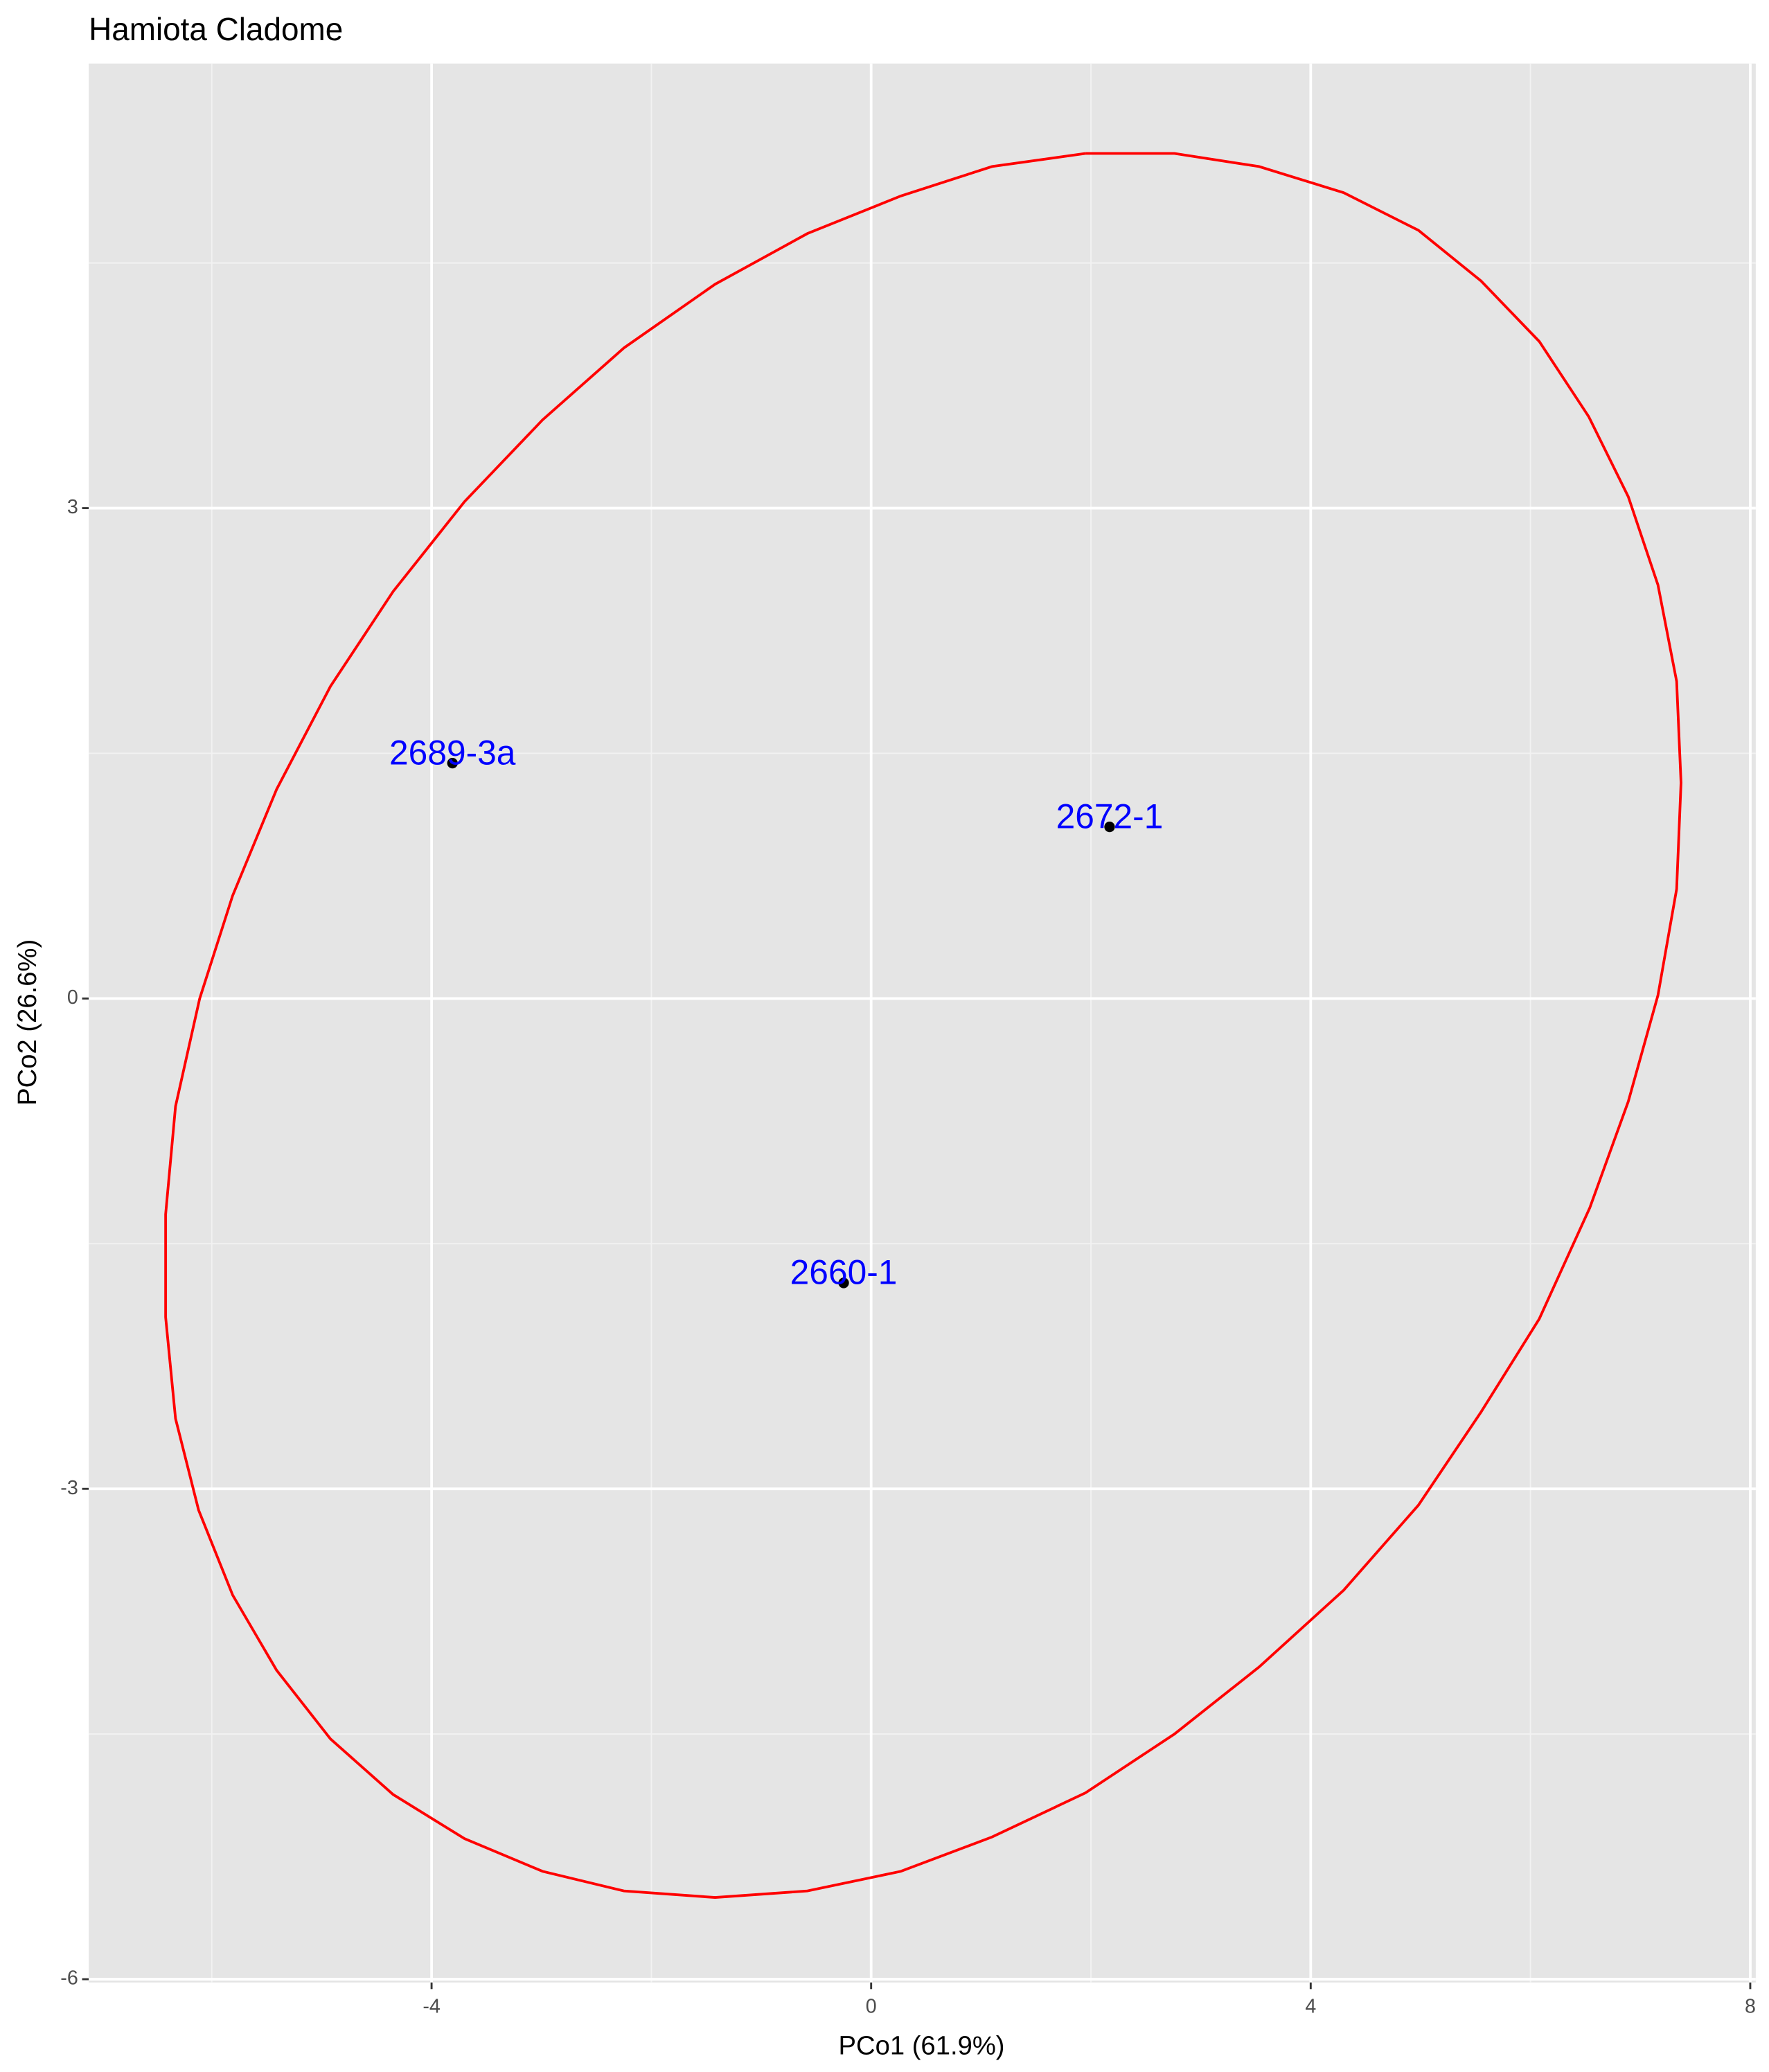 The image size is (1769, 2072). What do you see at coordinates (1110, 816) in the screenshot?
I see `point-label: 2672-1` at bounding box center [1110, 816].